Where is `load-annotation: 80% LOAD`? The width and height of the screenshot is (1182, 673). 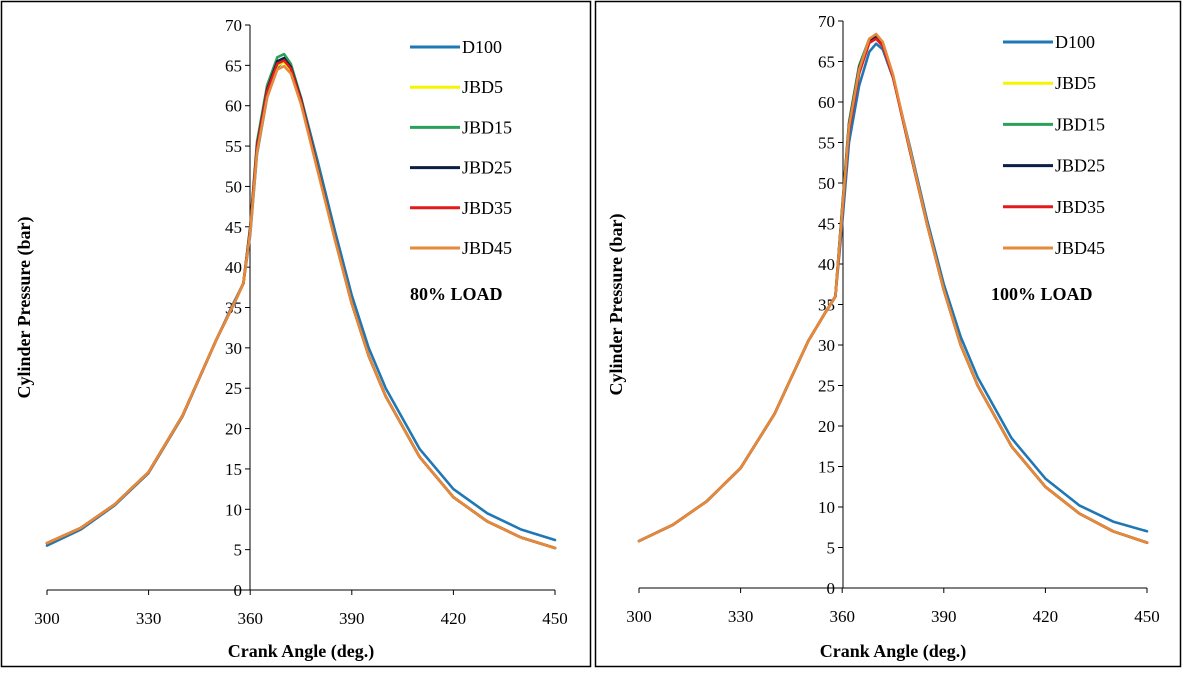
load-annotation: 80% LOAD is located at coordinates (456, 294).